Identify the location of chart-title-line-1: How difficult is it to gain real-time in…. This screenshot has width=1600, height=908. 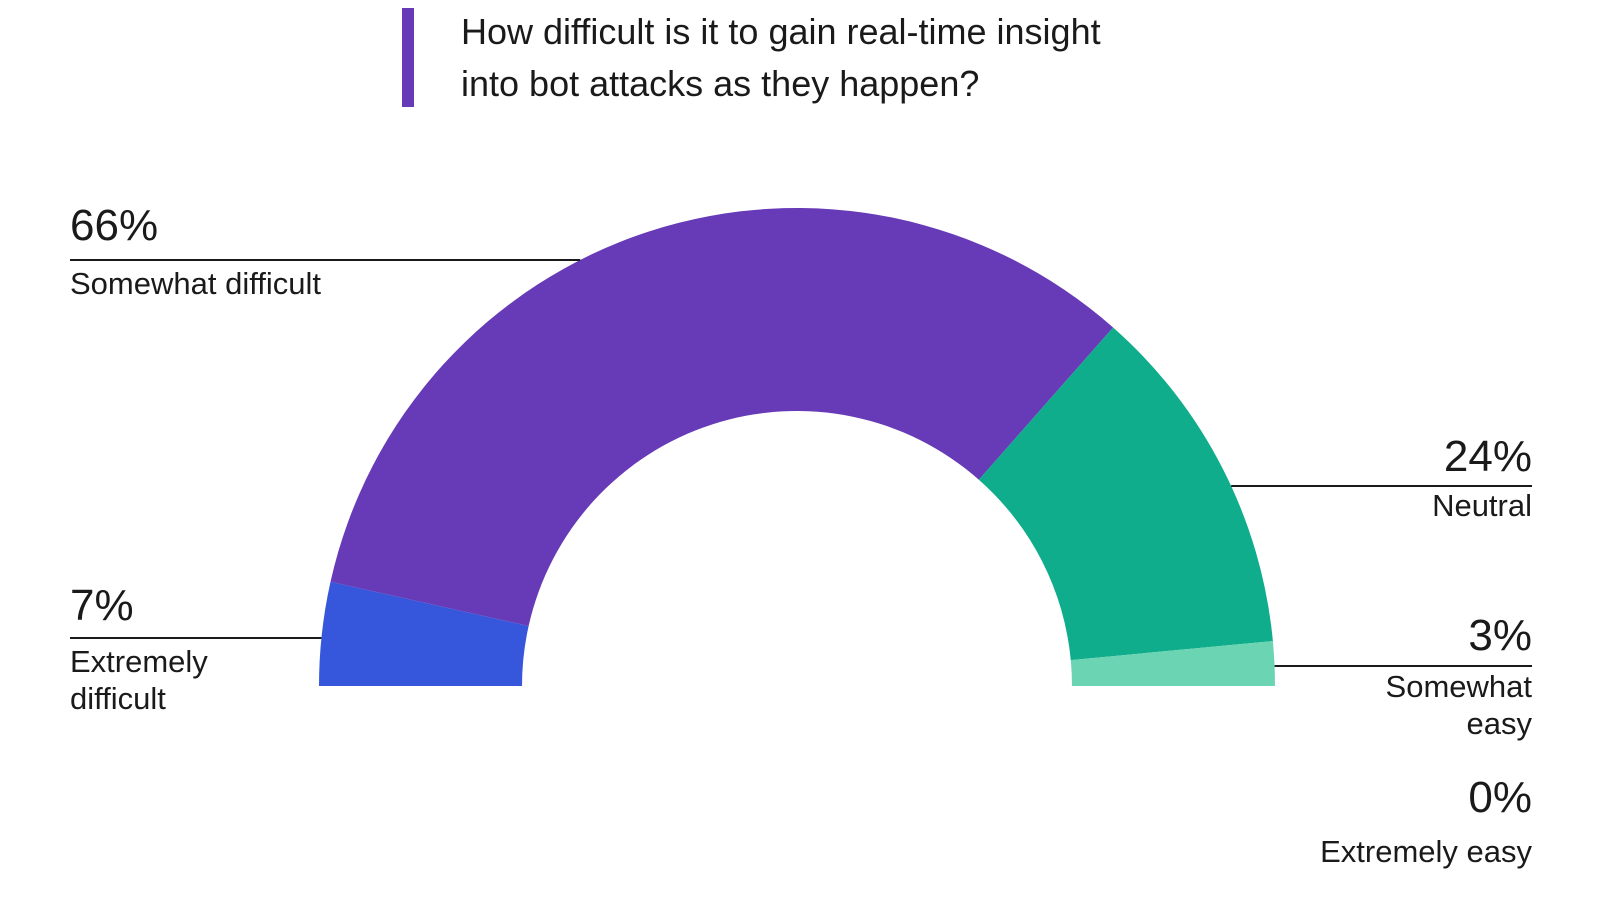
(781, 31).